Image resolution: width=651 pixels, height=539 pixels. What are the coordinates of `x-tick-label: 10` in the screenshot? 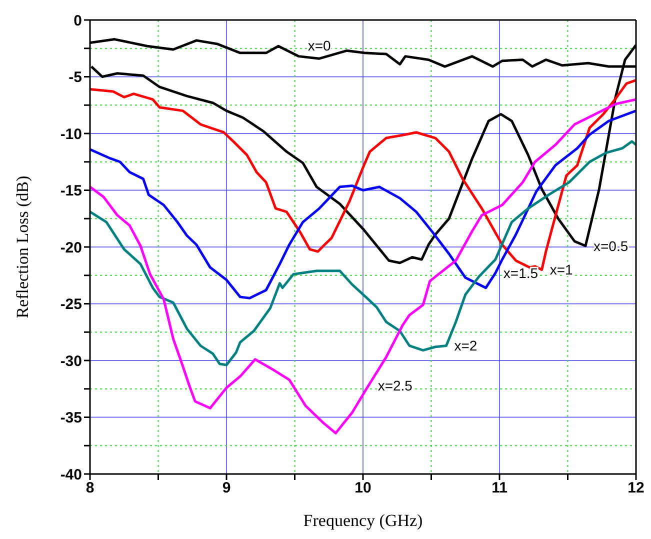 It's located at (363, 488).